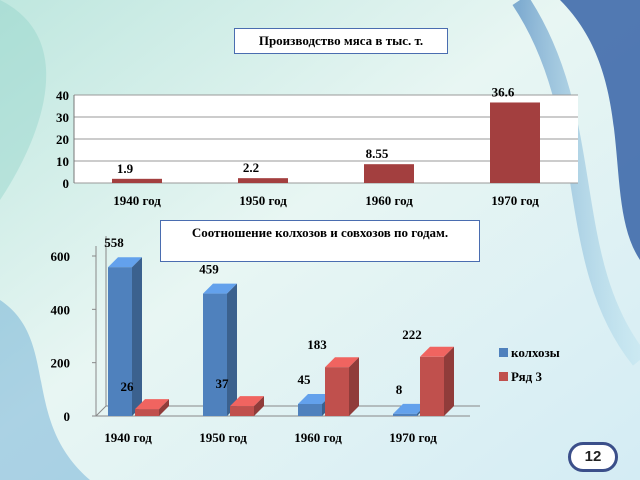  I want to click on y-tick-label: 30, so click(62, 117).